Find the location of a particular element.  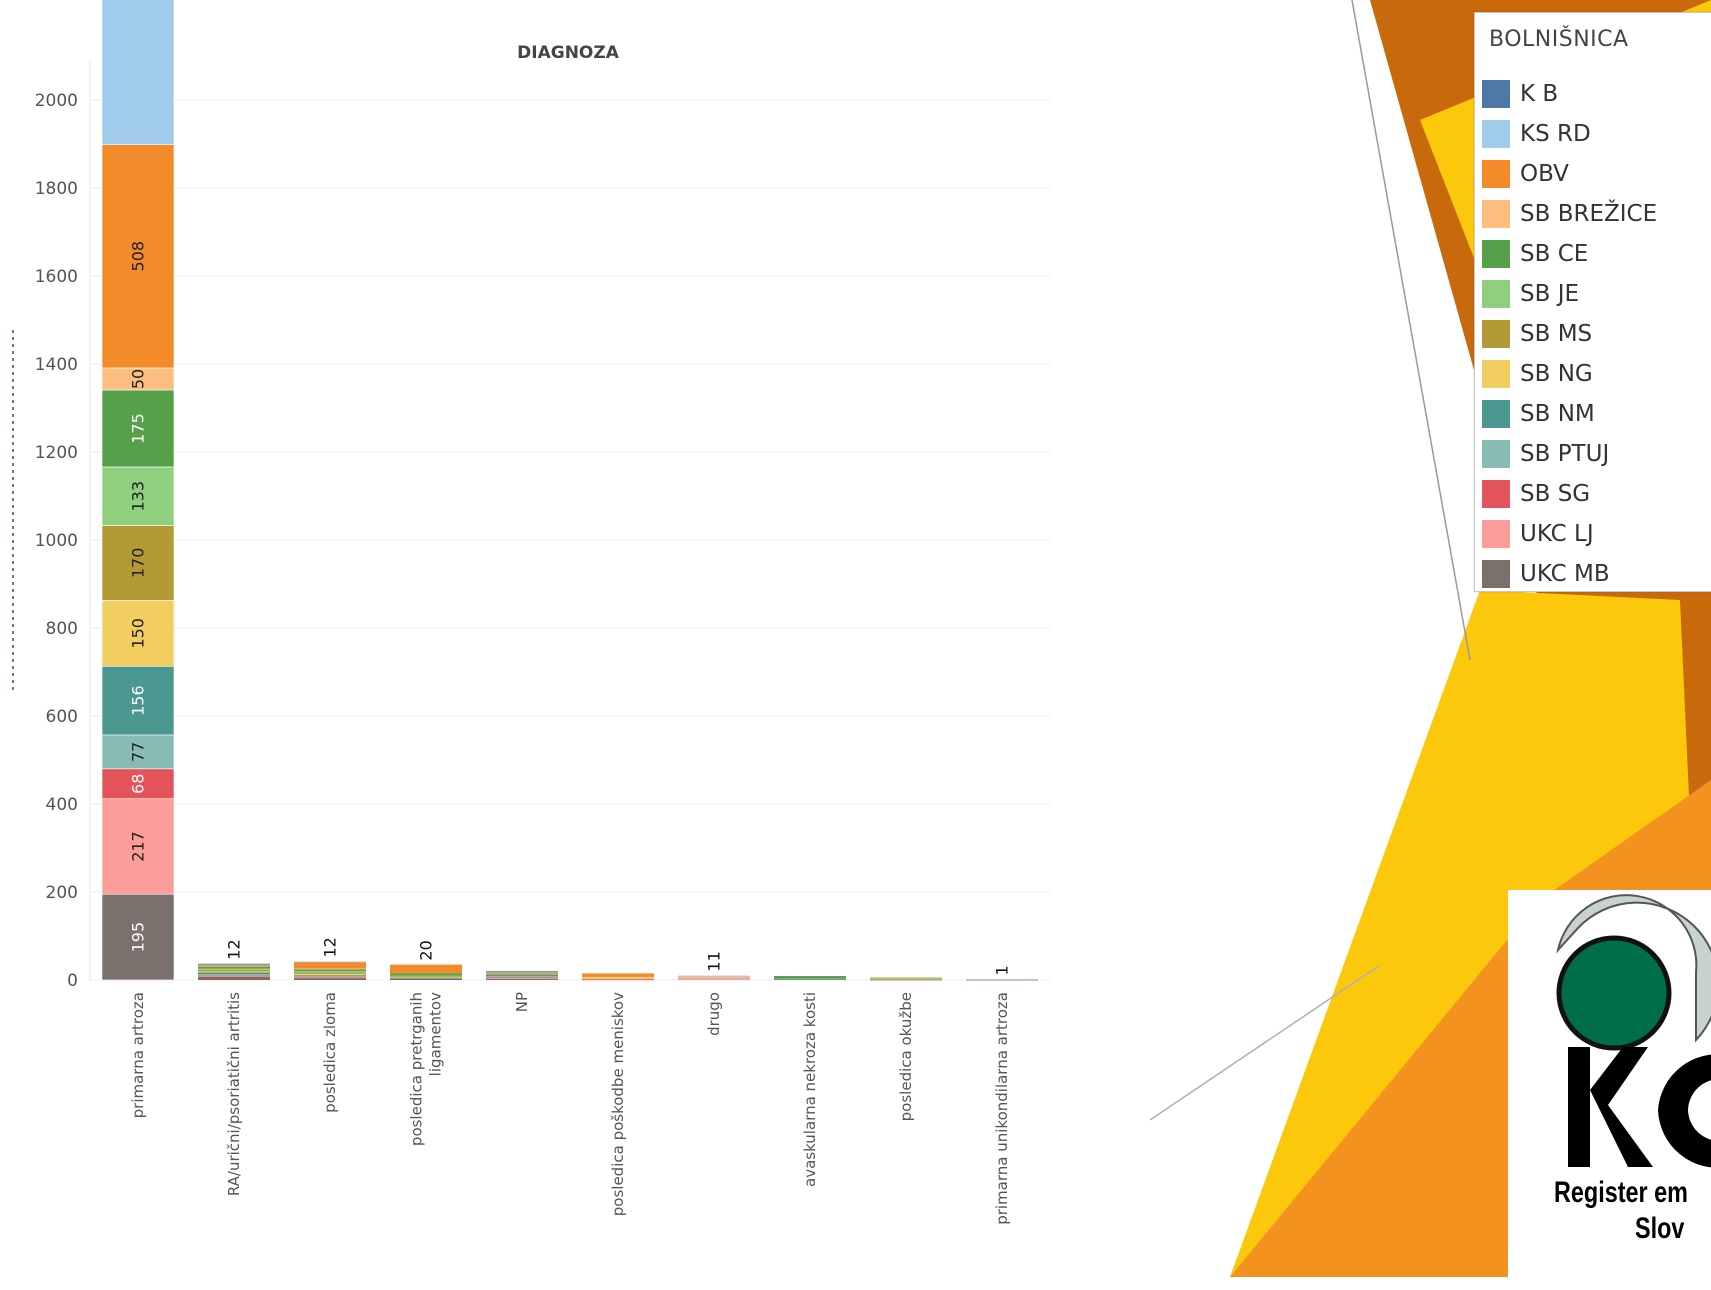

legend-label: SB CE is located at coordinates (1554, 254).